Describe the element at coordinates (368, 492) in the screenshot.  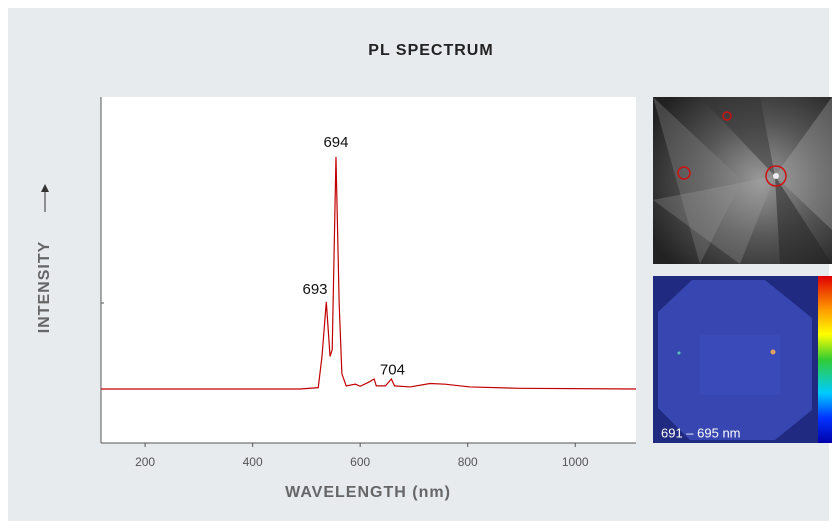
I see `x-axis-label: WAVELENGTH (nm)` at that location.